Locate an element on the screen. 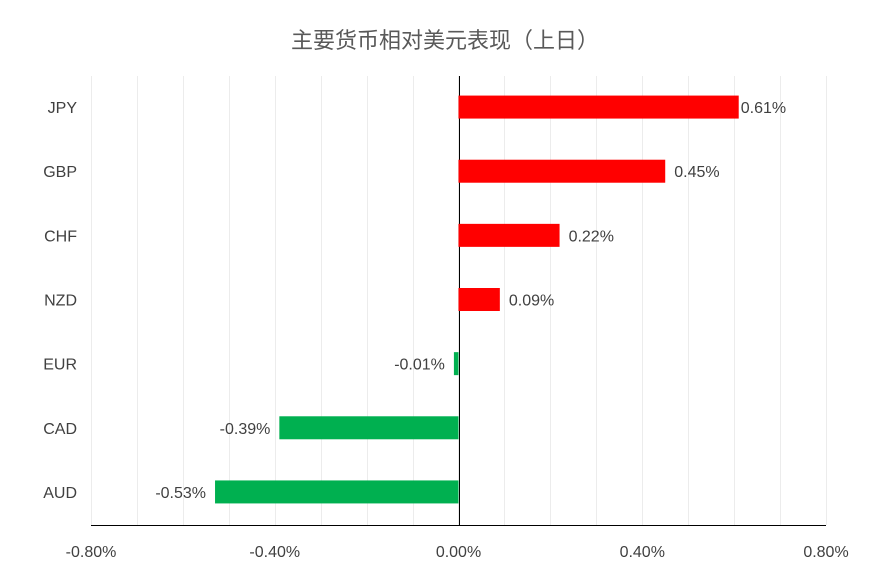 This screenshot has height=576, width=882. data-label: -0.53% is located at coordinates (180, 493).